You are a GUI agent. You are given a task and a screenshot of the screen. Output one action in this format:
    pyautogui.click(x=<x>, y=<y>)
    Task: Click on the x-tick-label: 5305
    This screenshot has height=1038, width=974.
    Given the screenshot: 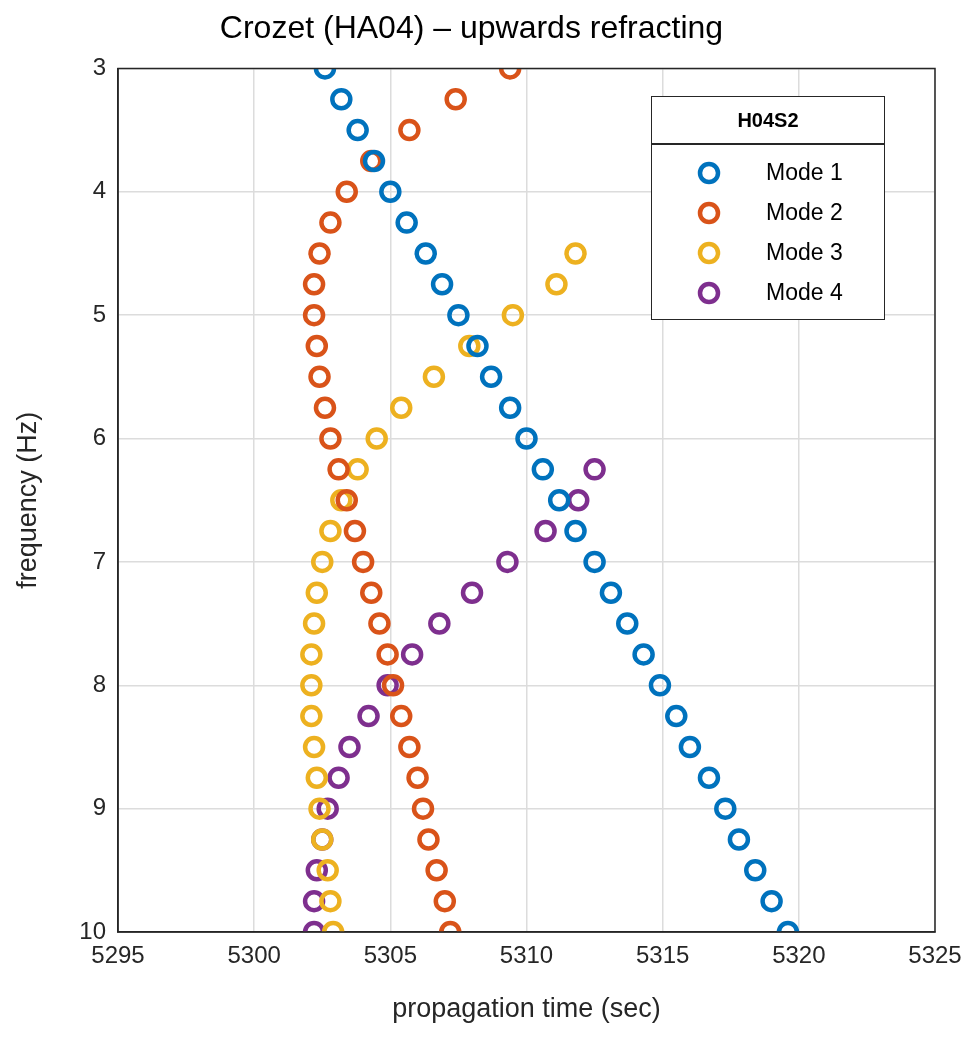 What is the action you would take?
    pyautogui.click(x=390, y=955)
    